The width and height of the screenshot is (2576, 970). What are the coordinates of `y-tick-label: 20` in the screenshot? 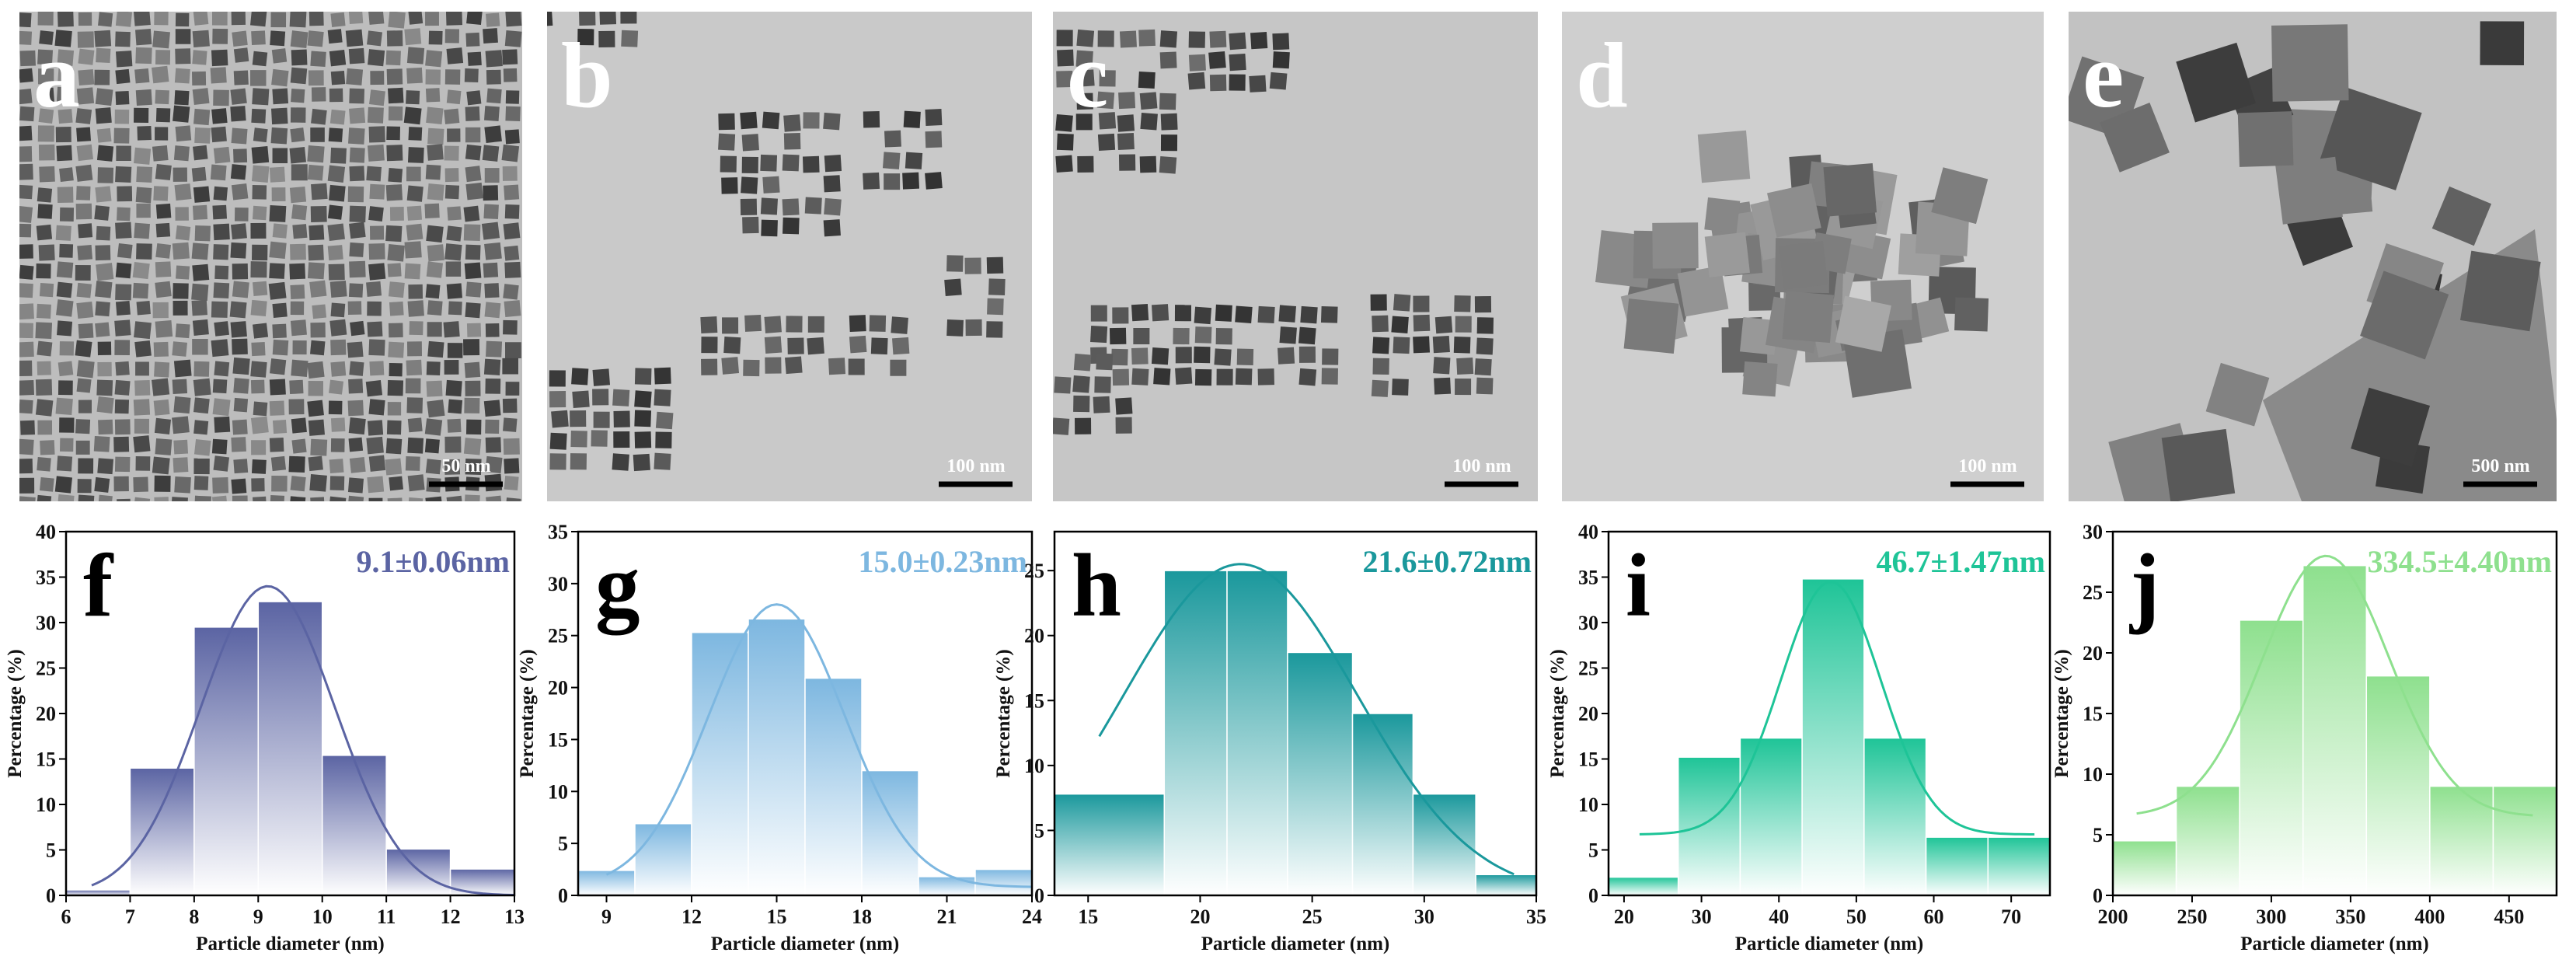 It's located at (1034, 636).